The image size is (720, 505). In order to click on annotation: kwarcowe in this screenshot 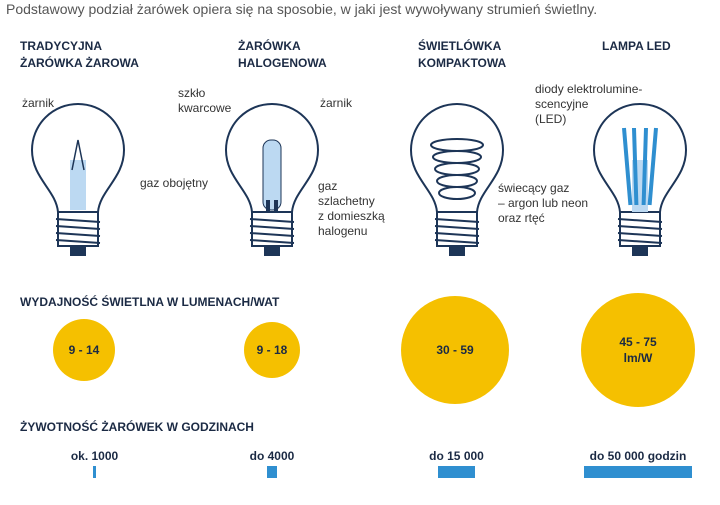, I will do `click(205, 108)`.